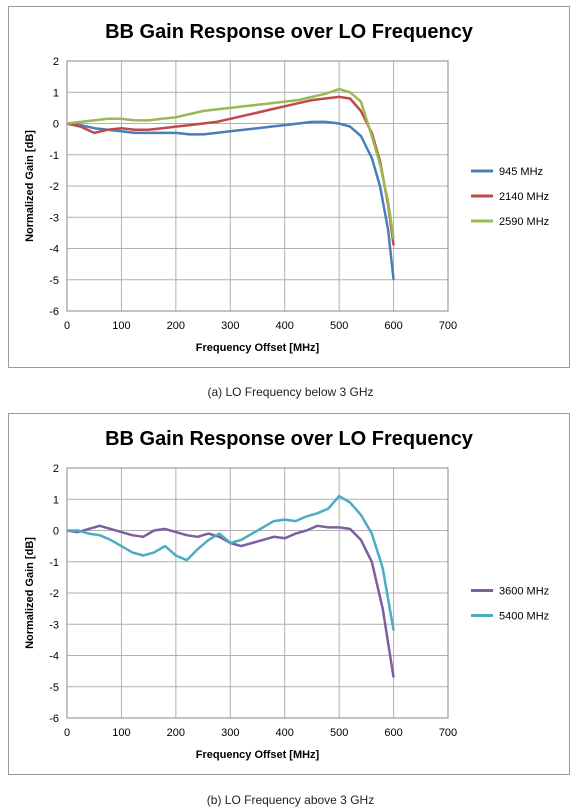 The height and width of the screenshot is (810, 581). I want to click on legend-label: 3600 MHz, so click(524, 592).